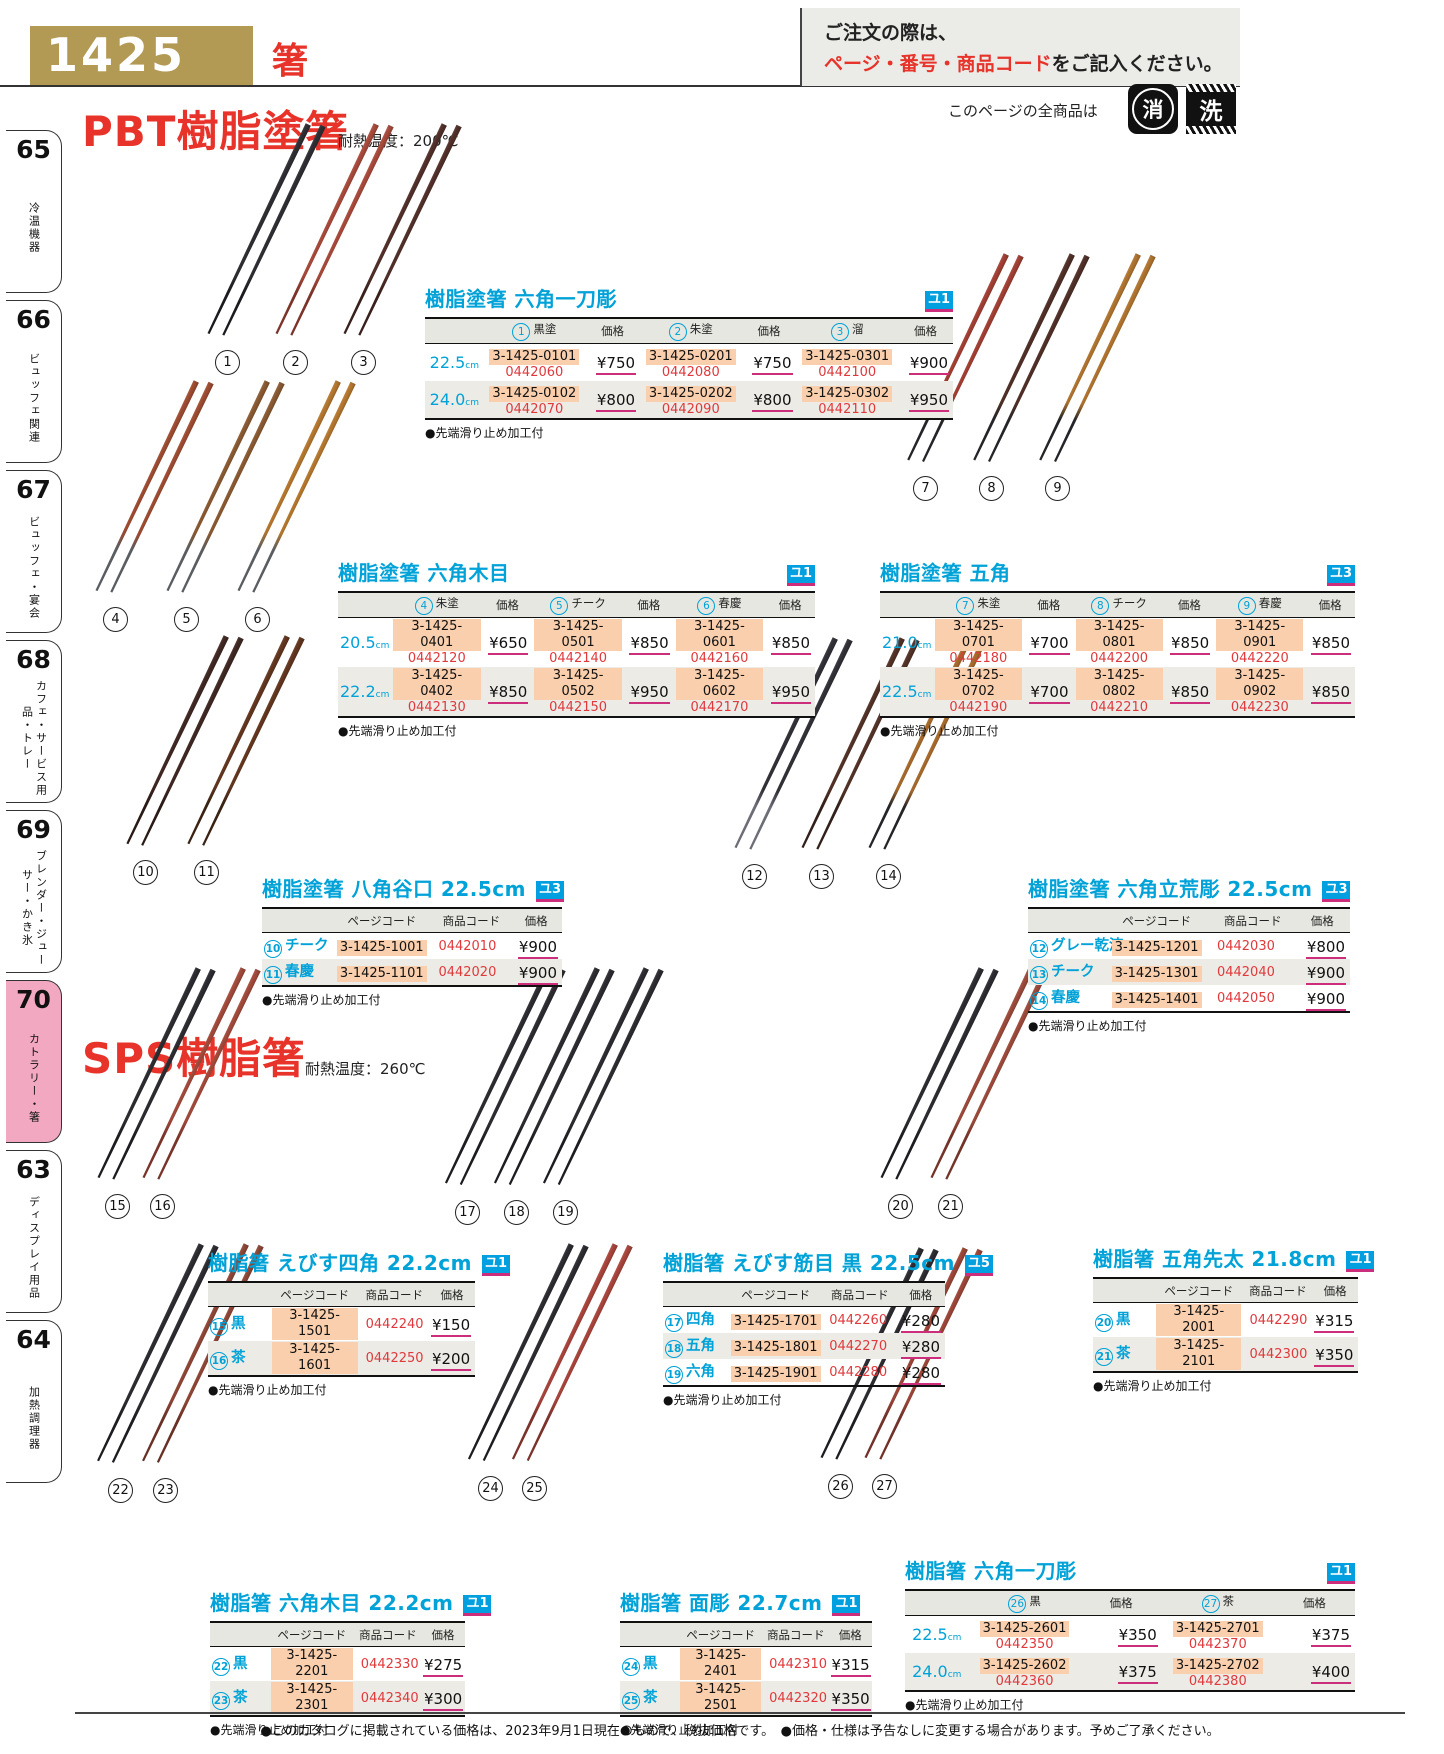 The width and height of the screenshot is (1444, 1754). Describe the element at coordinates (772, 364) in the screenshot. I see `price-value: ¥750` at that location.